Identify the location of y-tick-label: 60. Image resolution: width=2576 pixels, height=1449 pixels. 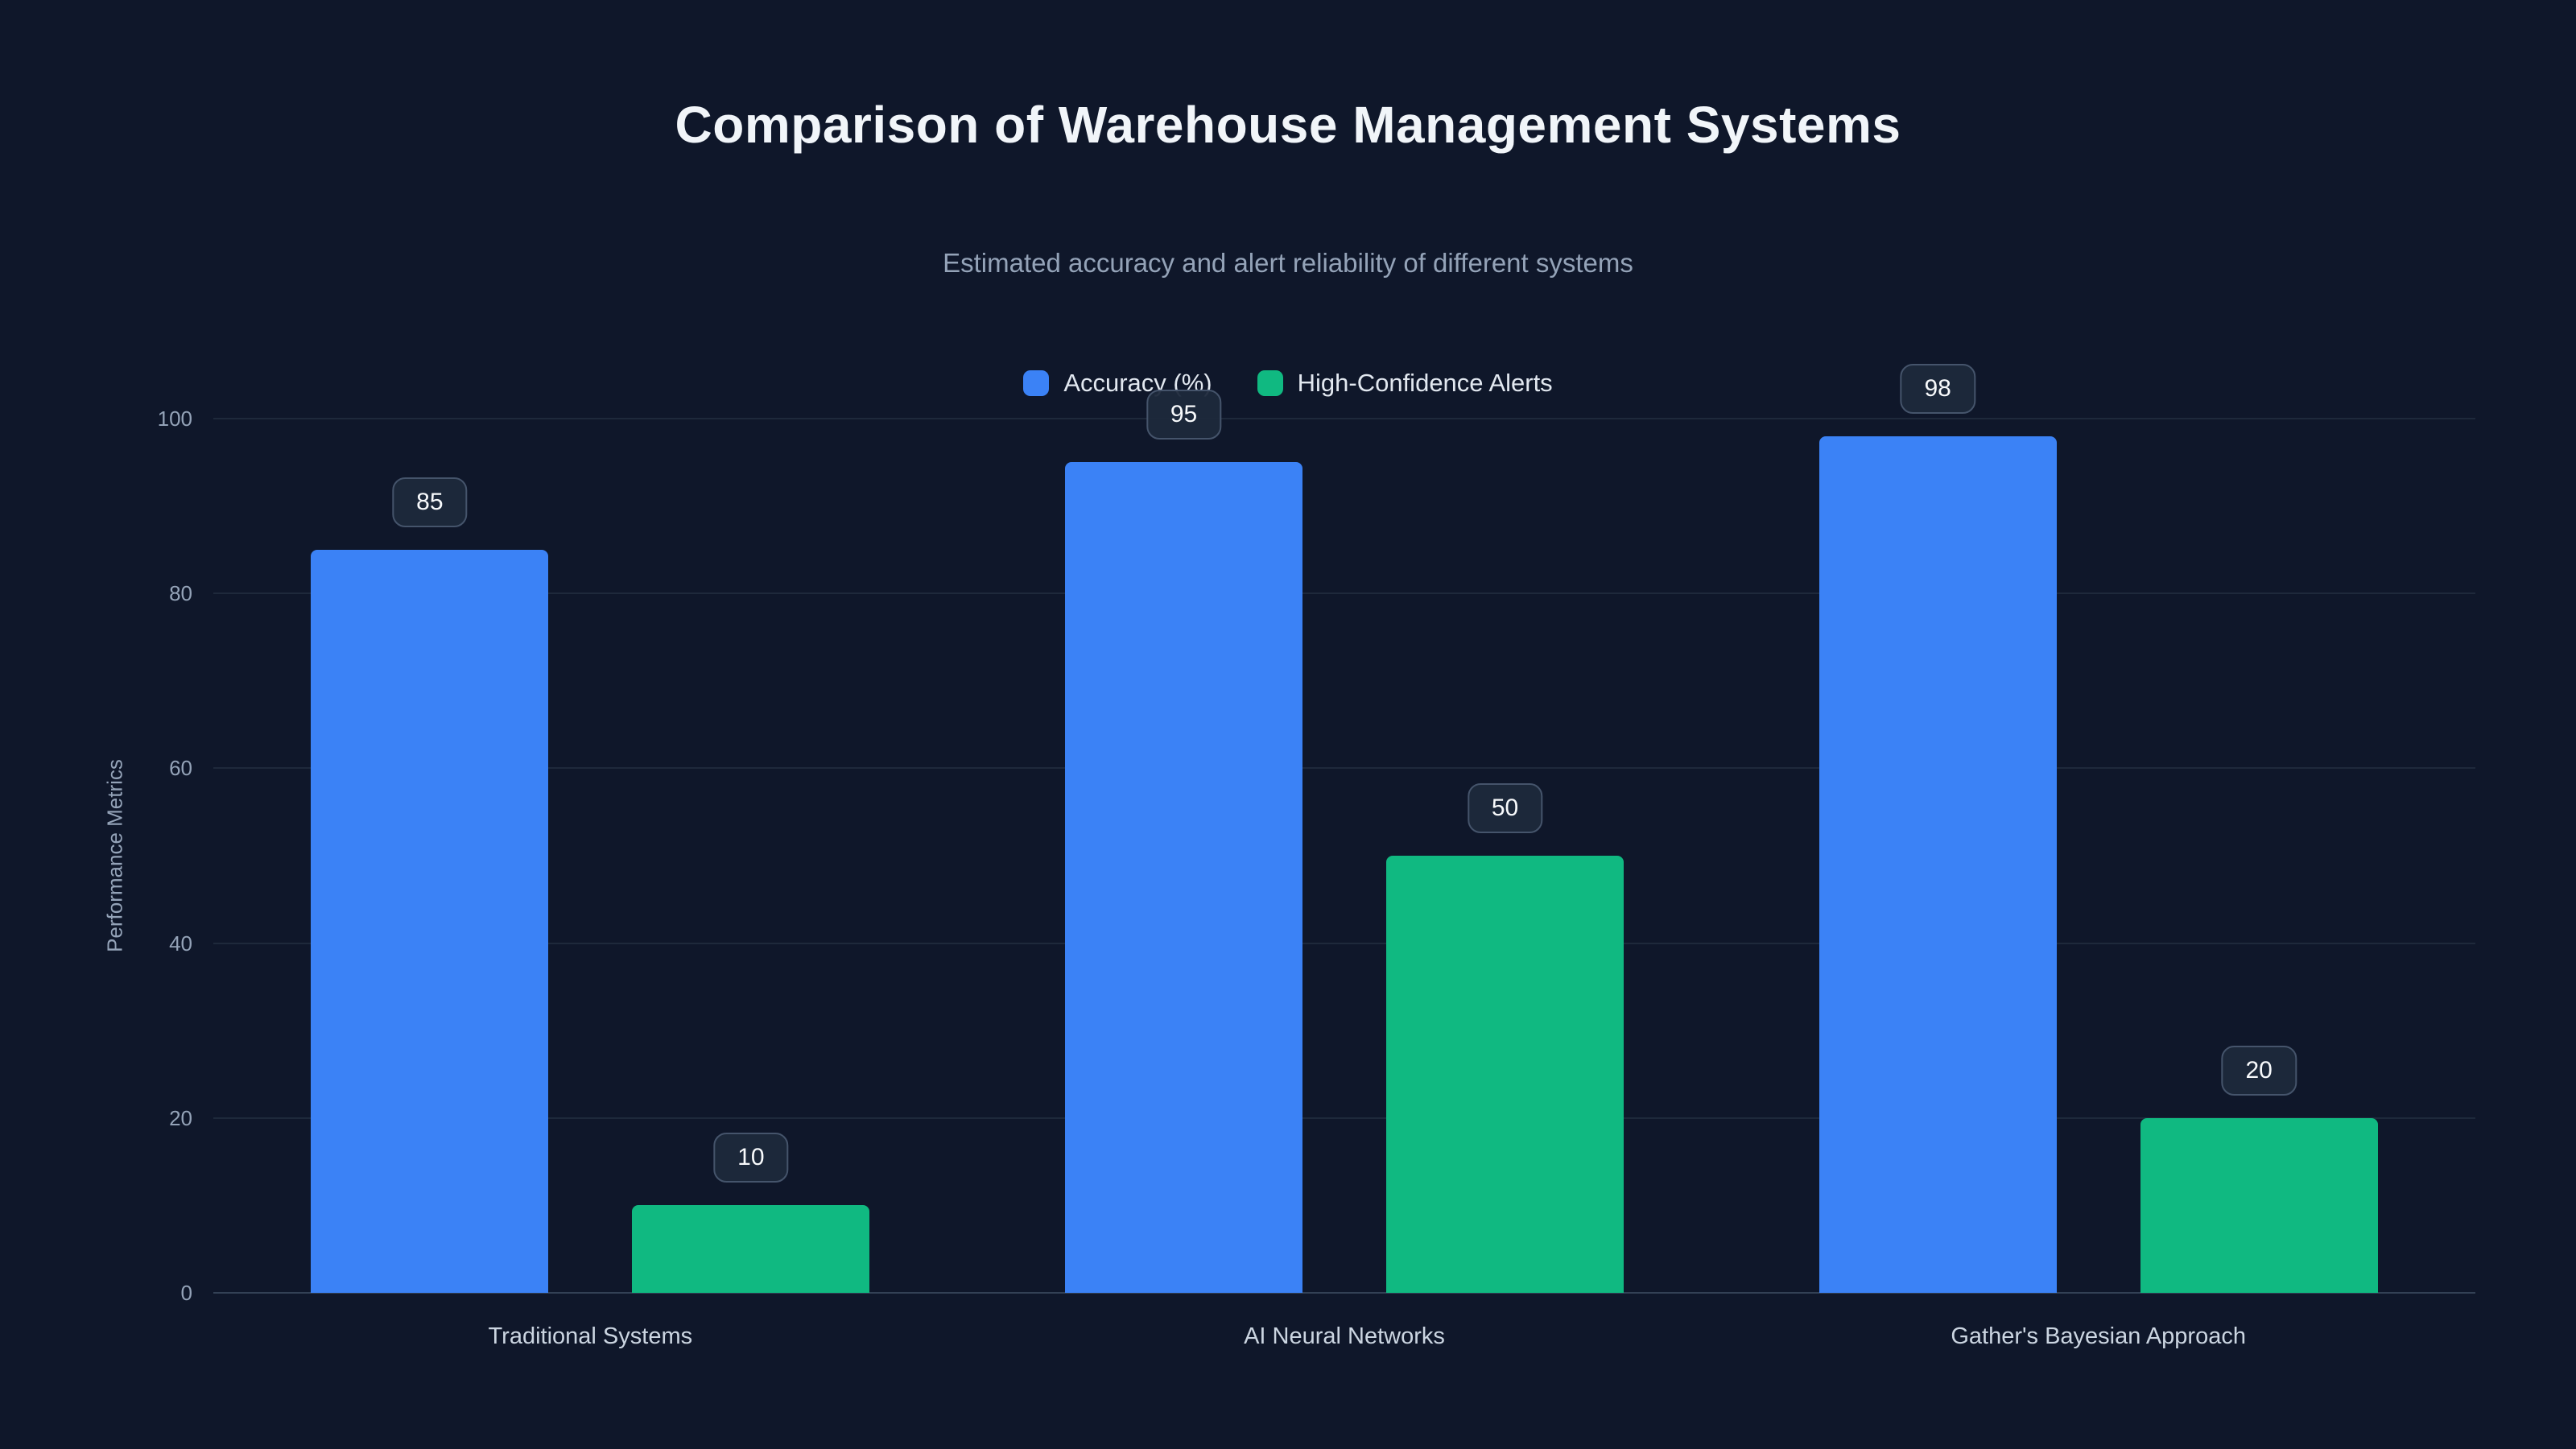
(180, 768).